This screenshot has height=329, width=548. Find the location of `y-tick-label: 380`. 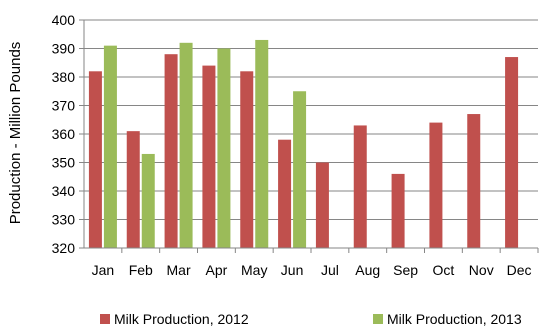

y-tick-label: 380 is located at coordinates (64, 77).